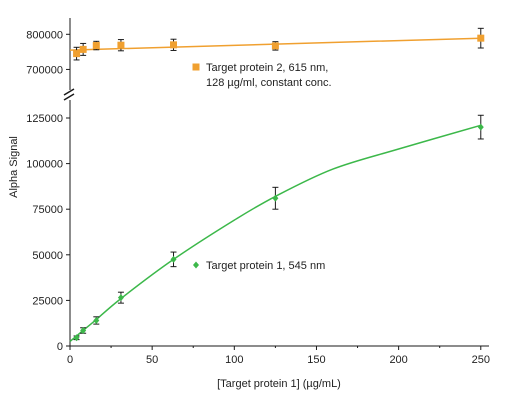 The width and height of the screenshot is (521, 402). I want to click on legend-label-series-2: Target protein 1, 545 nm, so click(265, 266).